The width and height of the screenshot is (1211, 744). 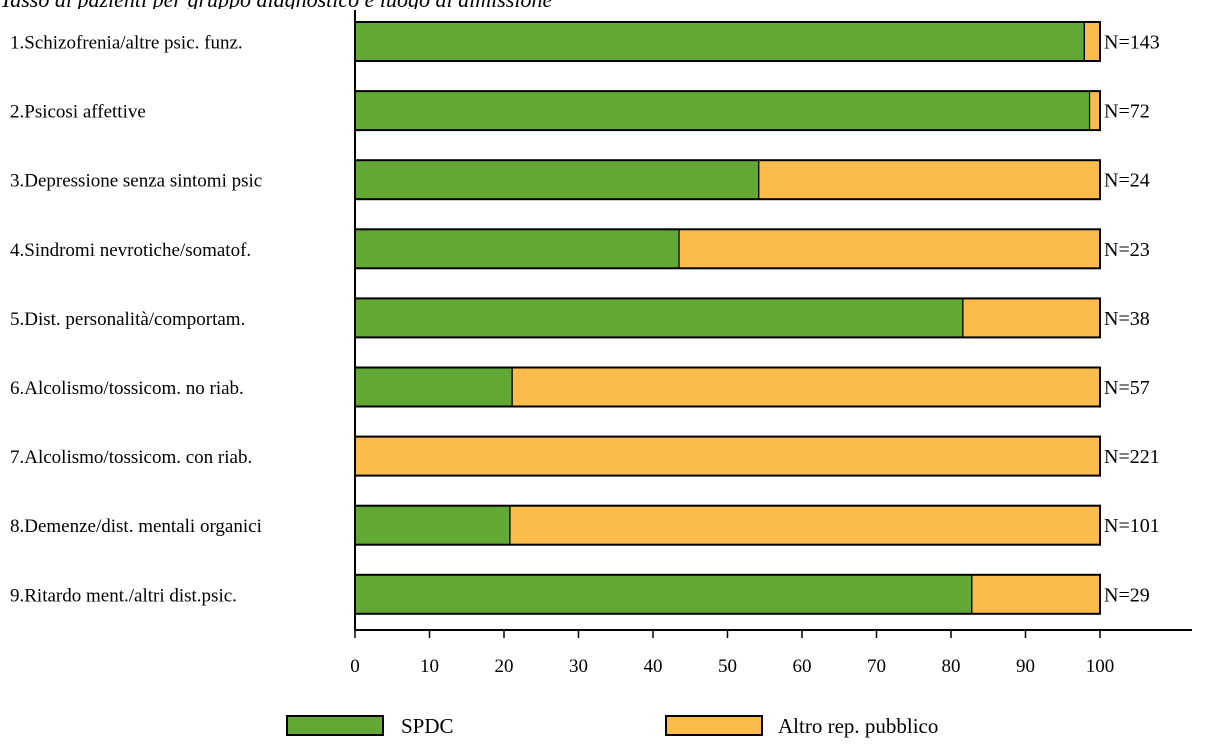 I want to click on x-tick-label: 60, so click(x=802, y=666).